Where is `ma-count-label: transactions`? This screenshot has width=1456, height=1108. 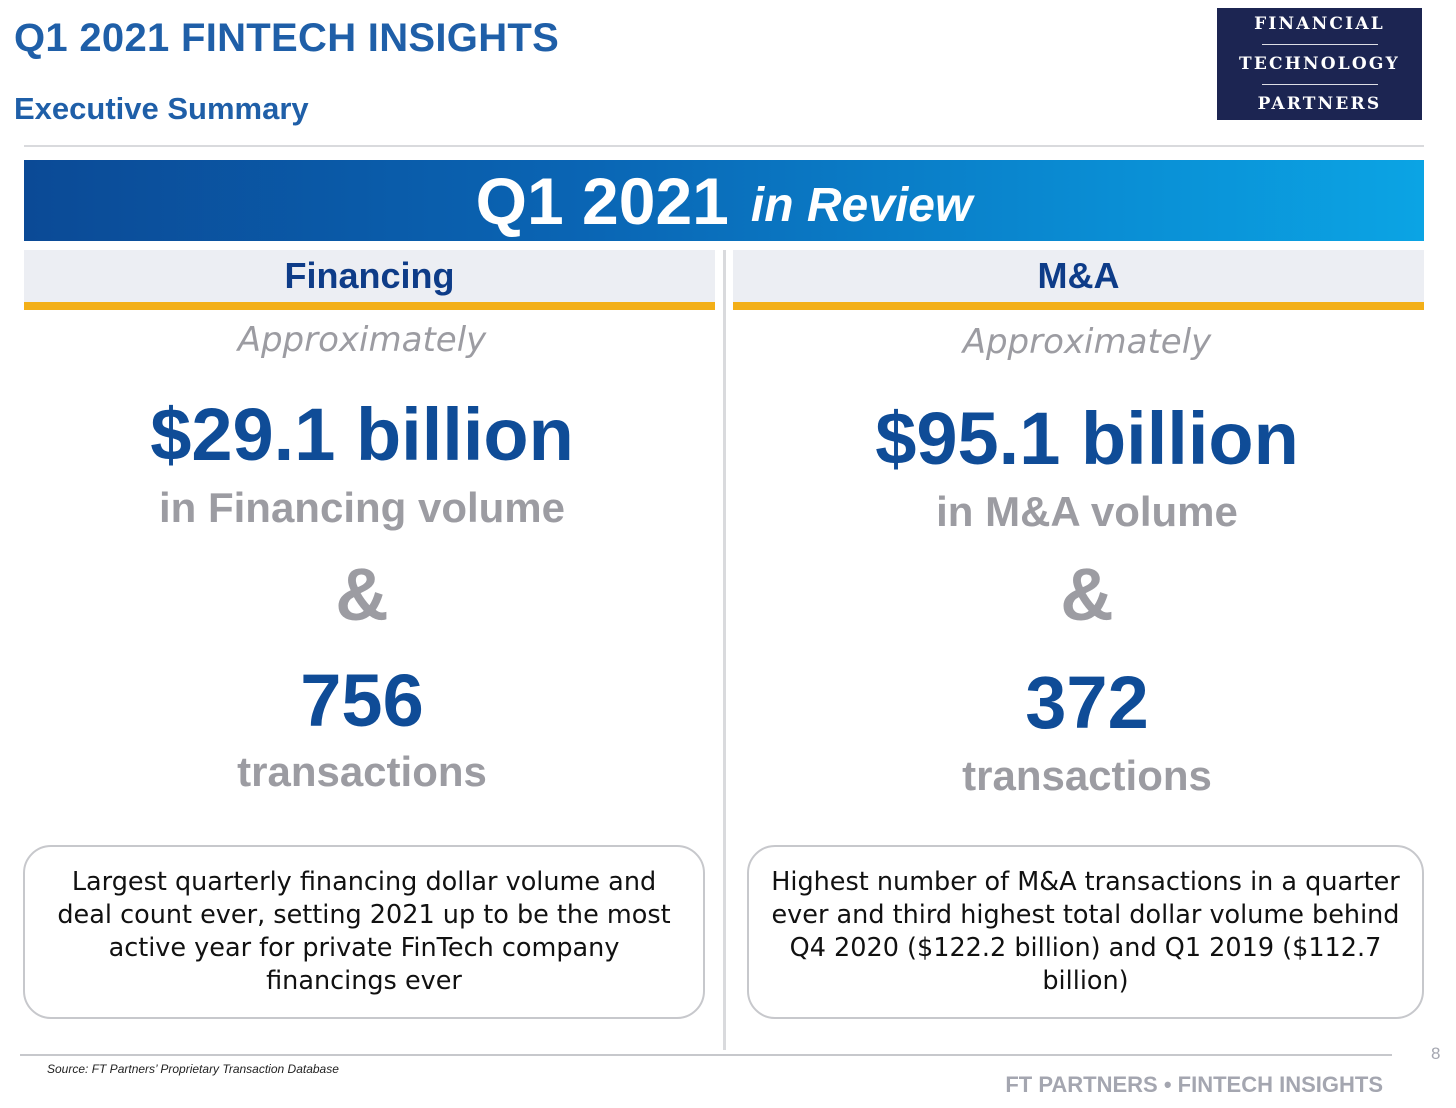
ma-count-label: transactions is located at coordinates (1087, 775).